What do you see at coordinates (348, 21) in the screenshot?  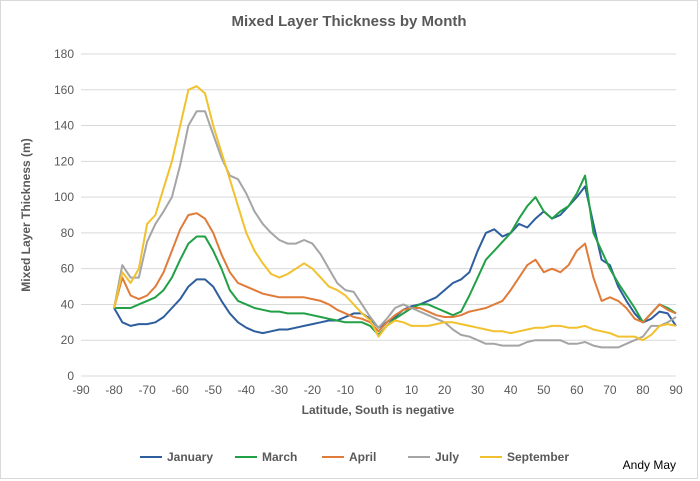 I see `chart-title: Mixed Layer Thickness by Month` at bounding box center [348, 21].